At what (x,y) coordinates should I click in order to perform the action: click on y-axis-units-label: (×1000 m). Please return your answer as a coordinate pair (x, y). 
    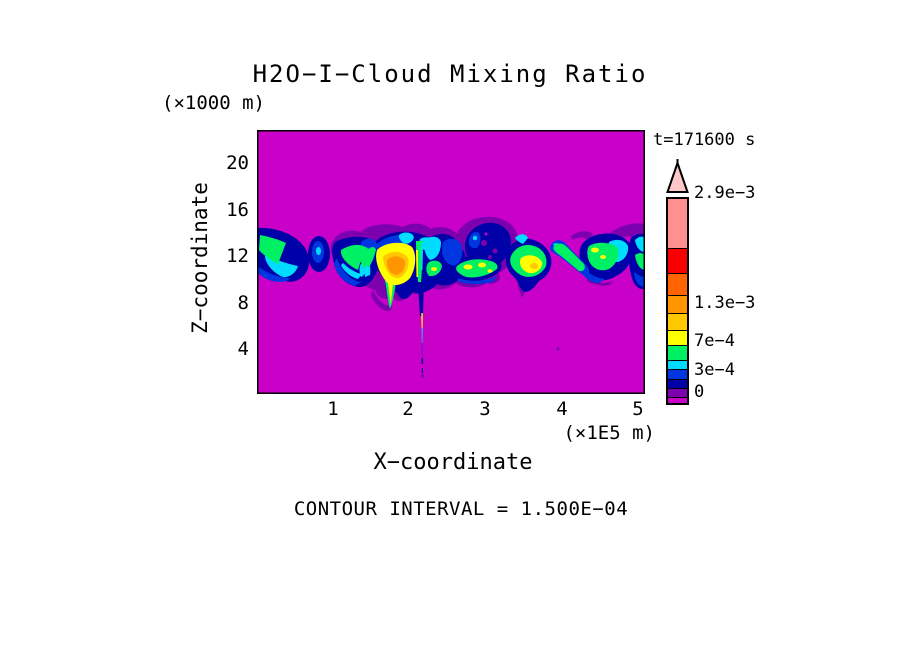
    Looking at the image, I should click on (213, 103).